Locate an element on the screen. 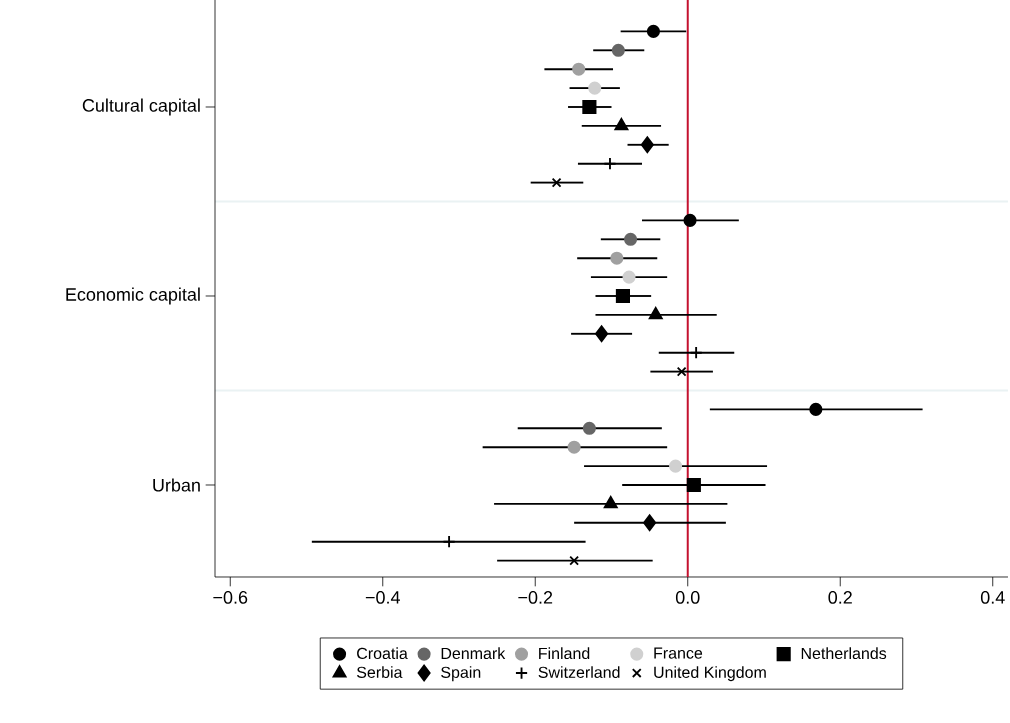 Image resolution: width=1010 pixels, height=723 pixels. legend-label: United Kingdom is located at coordinates (710, 674).